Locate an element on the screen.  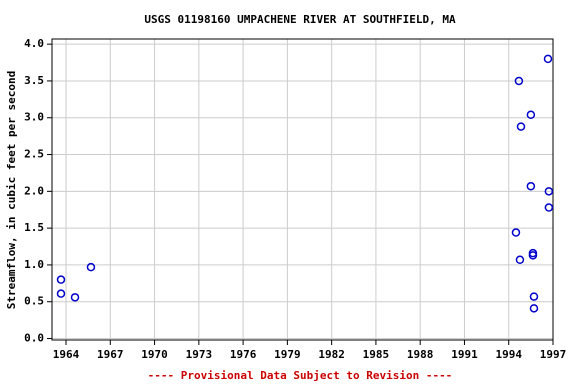
y-tick-label: 0.5 is located at coordinates (34, 301).